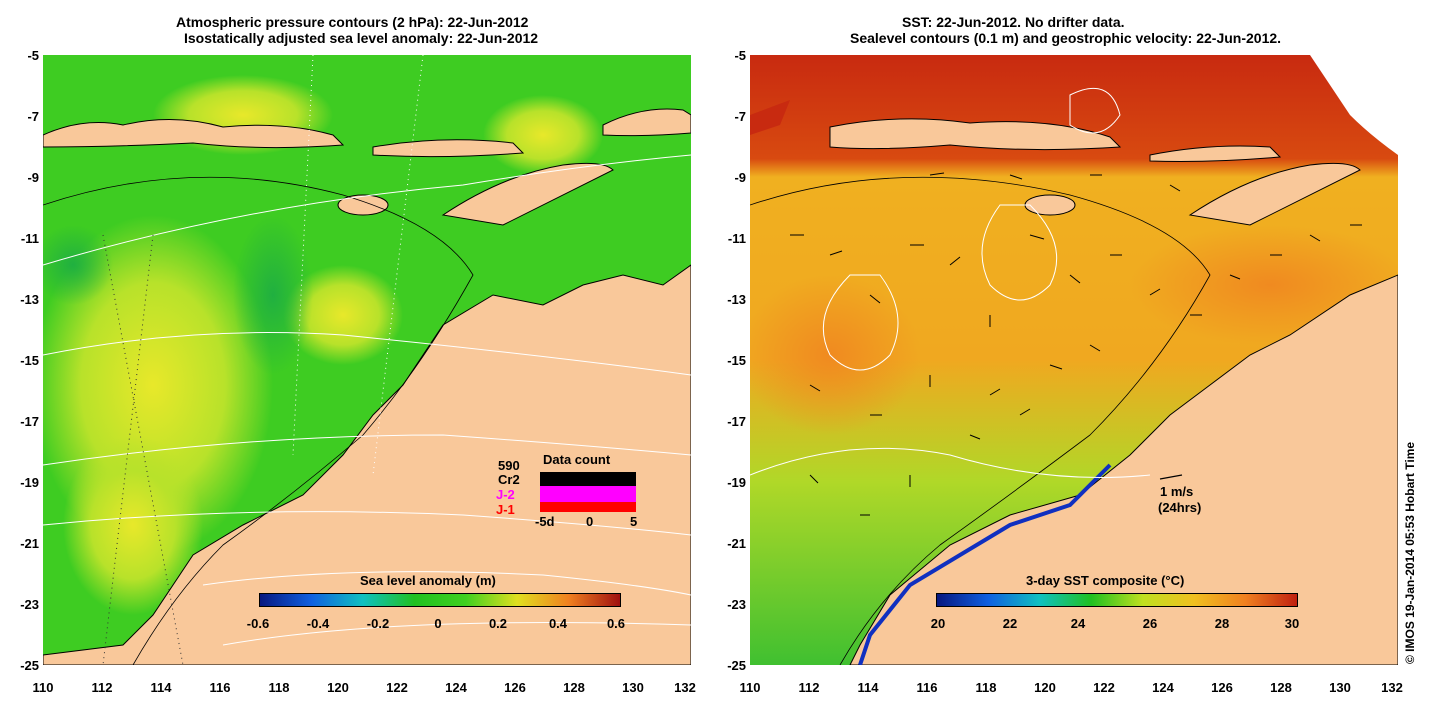  Describe the element at coordinates (505, 494) in the screenshot. I see `data-count-label-j2: J-2` at that location.